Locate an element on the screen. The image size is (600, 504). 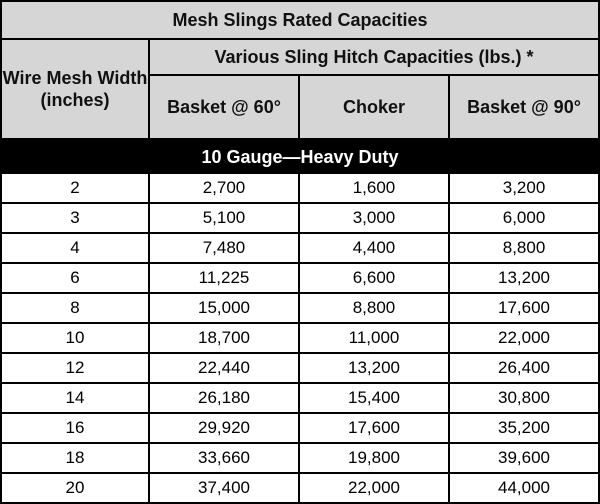
cell-width: 12 is located at coordinates (75, 369).